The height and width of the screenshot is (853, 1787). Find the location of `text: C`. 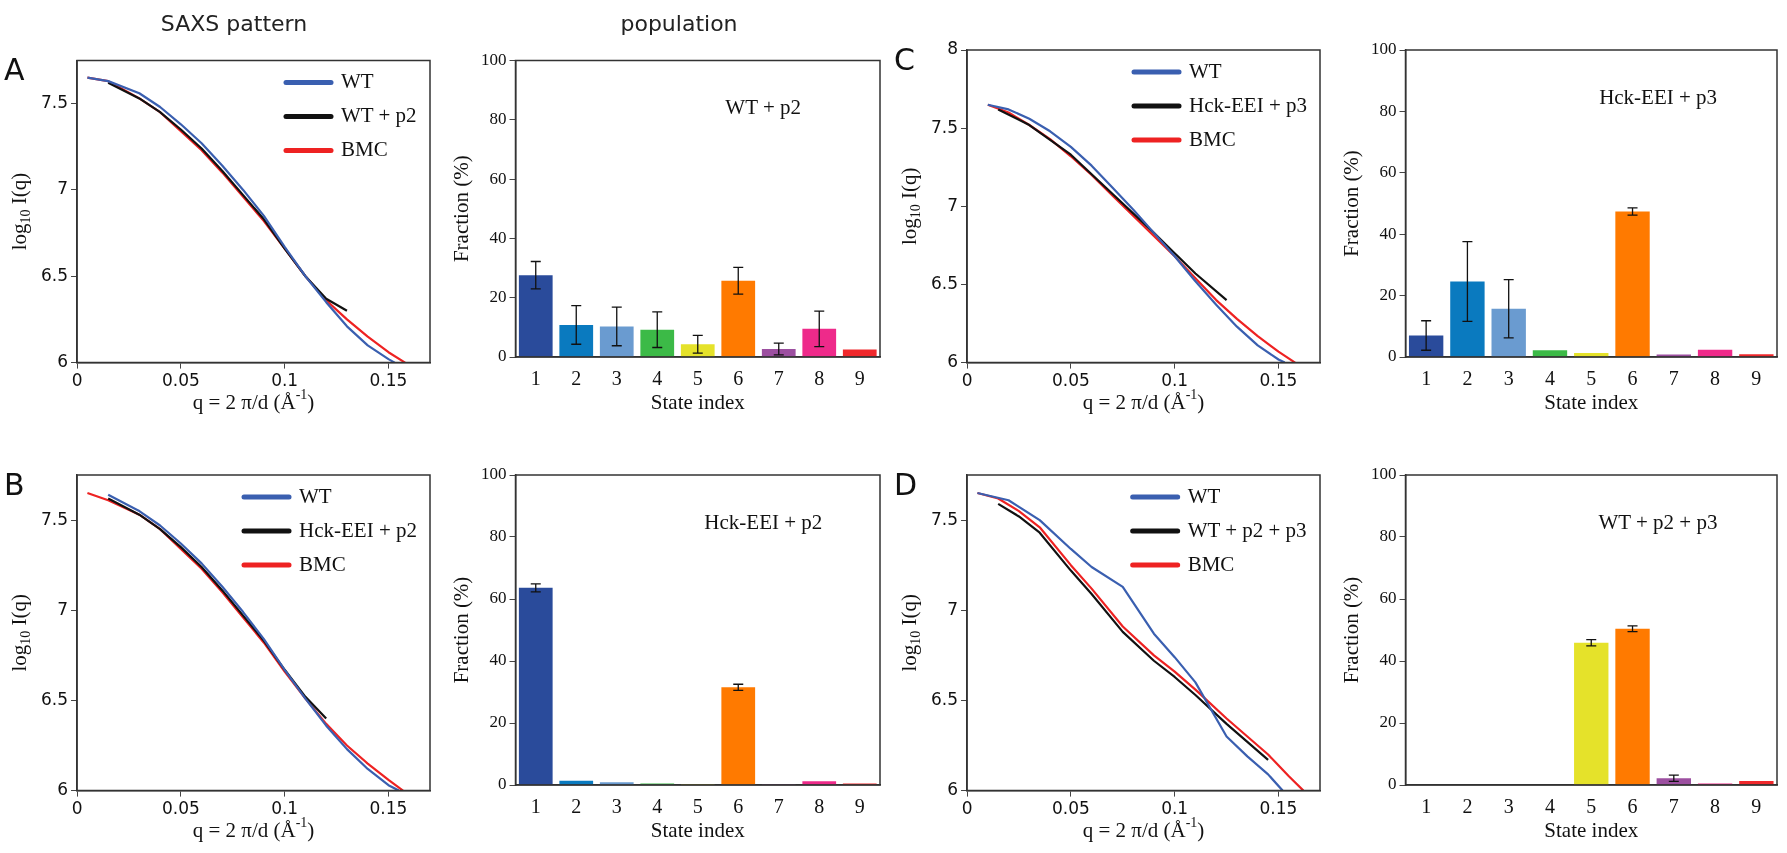

text: C is located at coordinates (904, 59).